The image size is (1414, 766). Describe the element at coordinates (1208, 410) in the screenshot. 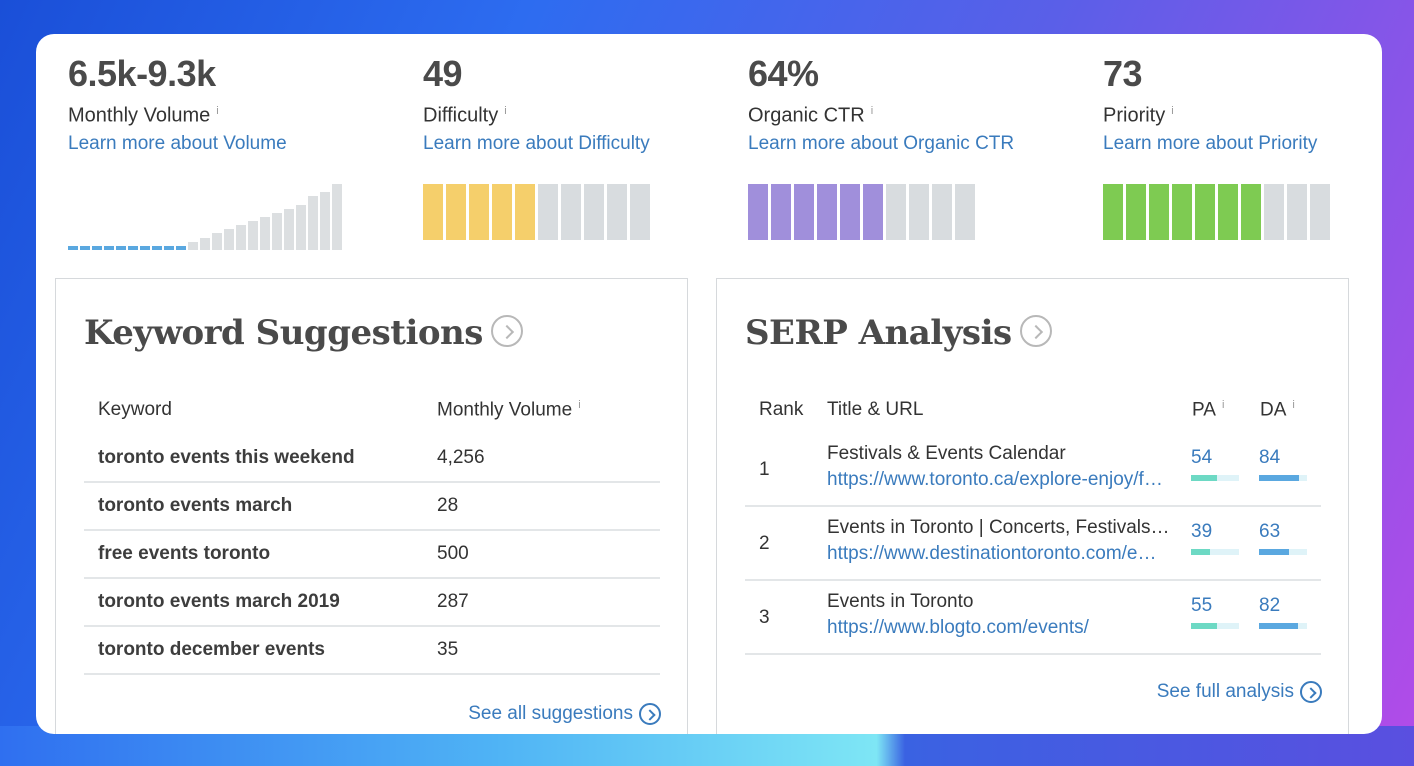

I see `column-header-pa: PA i` at that location.